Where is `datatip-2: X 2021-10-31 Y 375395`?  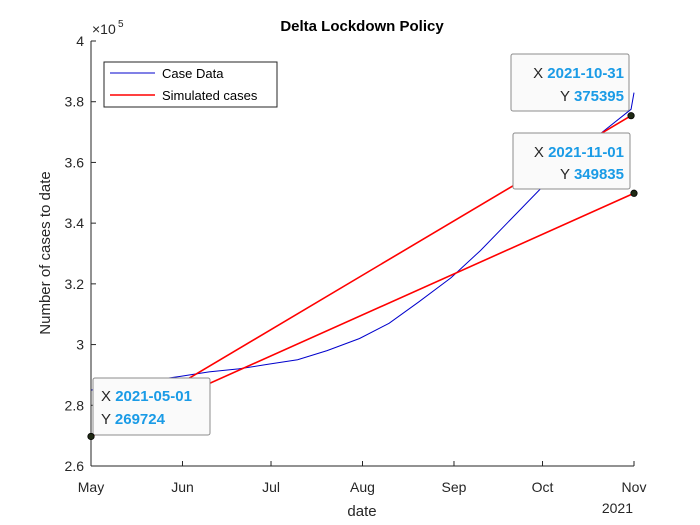 datatip-2: X 2021-10-31 Y 375395 is located at coordinates (570, 82).